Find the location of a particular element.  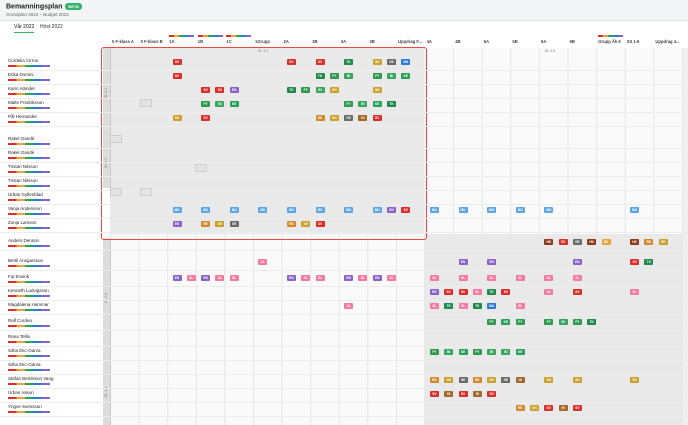

staff-name: Anders Denson is located at coordinates (24, 240).